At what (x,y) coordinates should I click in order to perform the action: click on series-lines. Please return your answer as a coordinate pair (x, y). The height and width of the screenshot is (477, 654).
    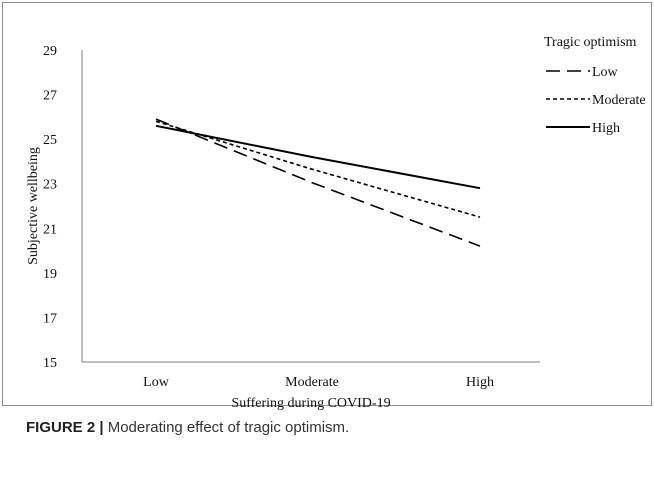
    Looking at the image, I should click on (318, 182).